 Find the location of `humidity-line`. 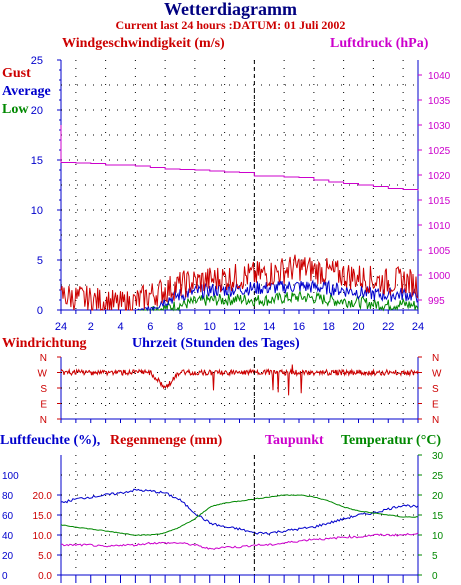

humidity-line is located at coordinates (239, 511).